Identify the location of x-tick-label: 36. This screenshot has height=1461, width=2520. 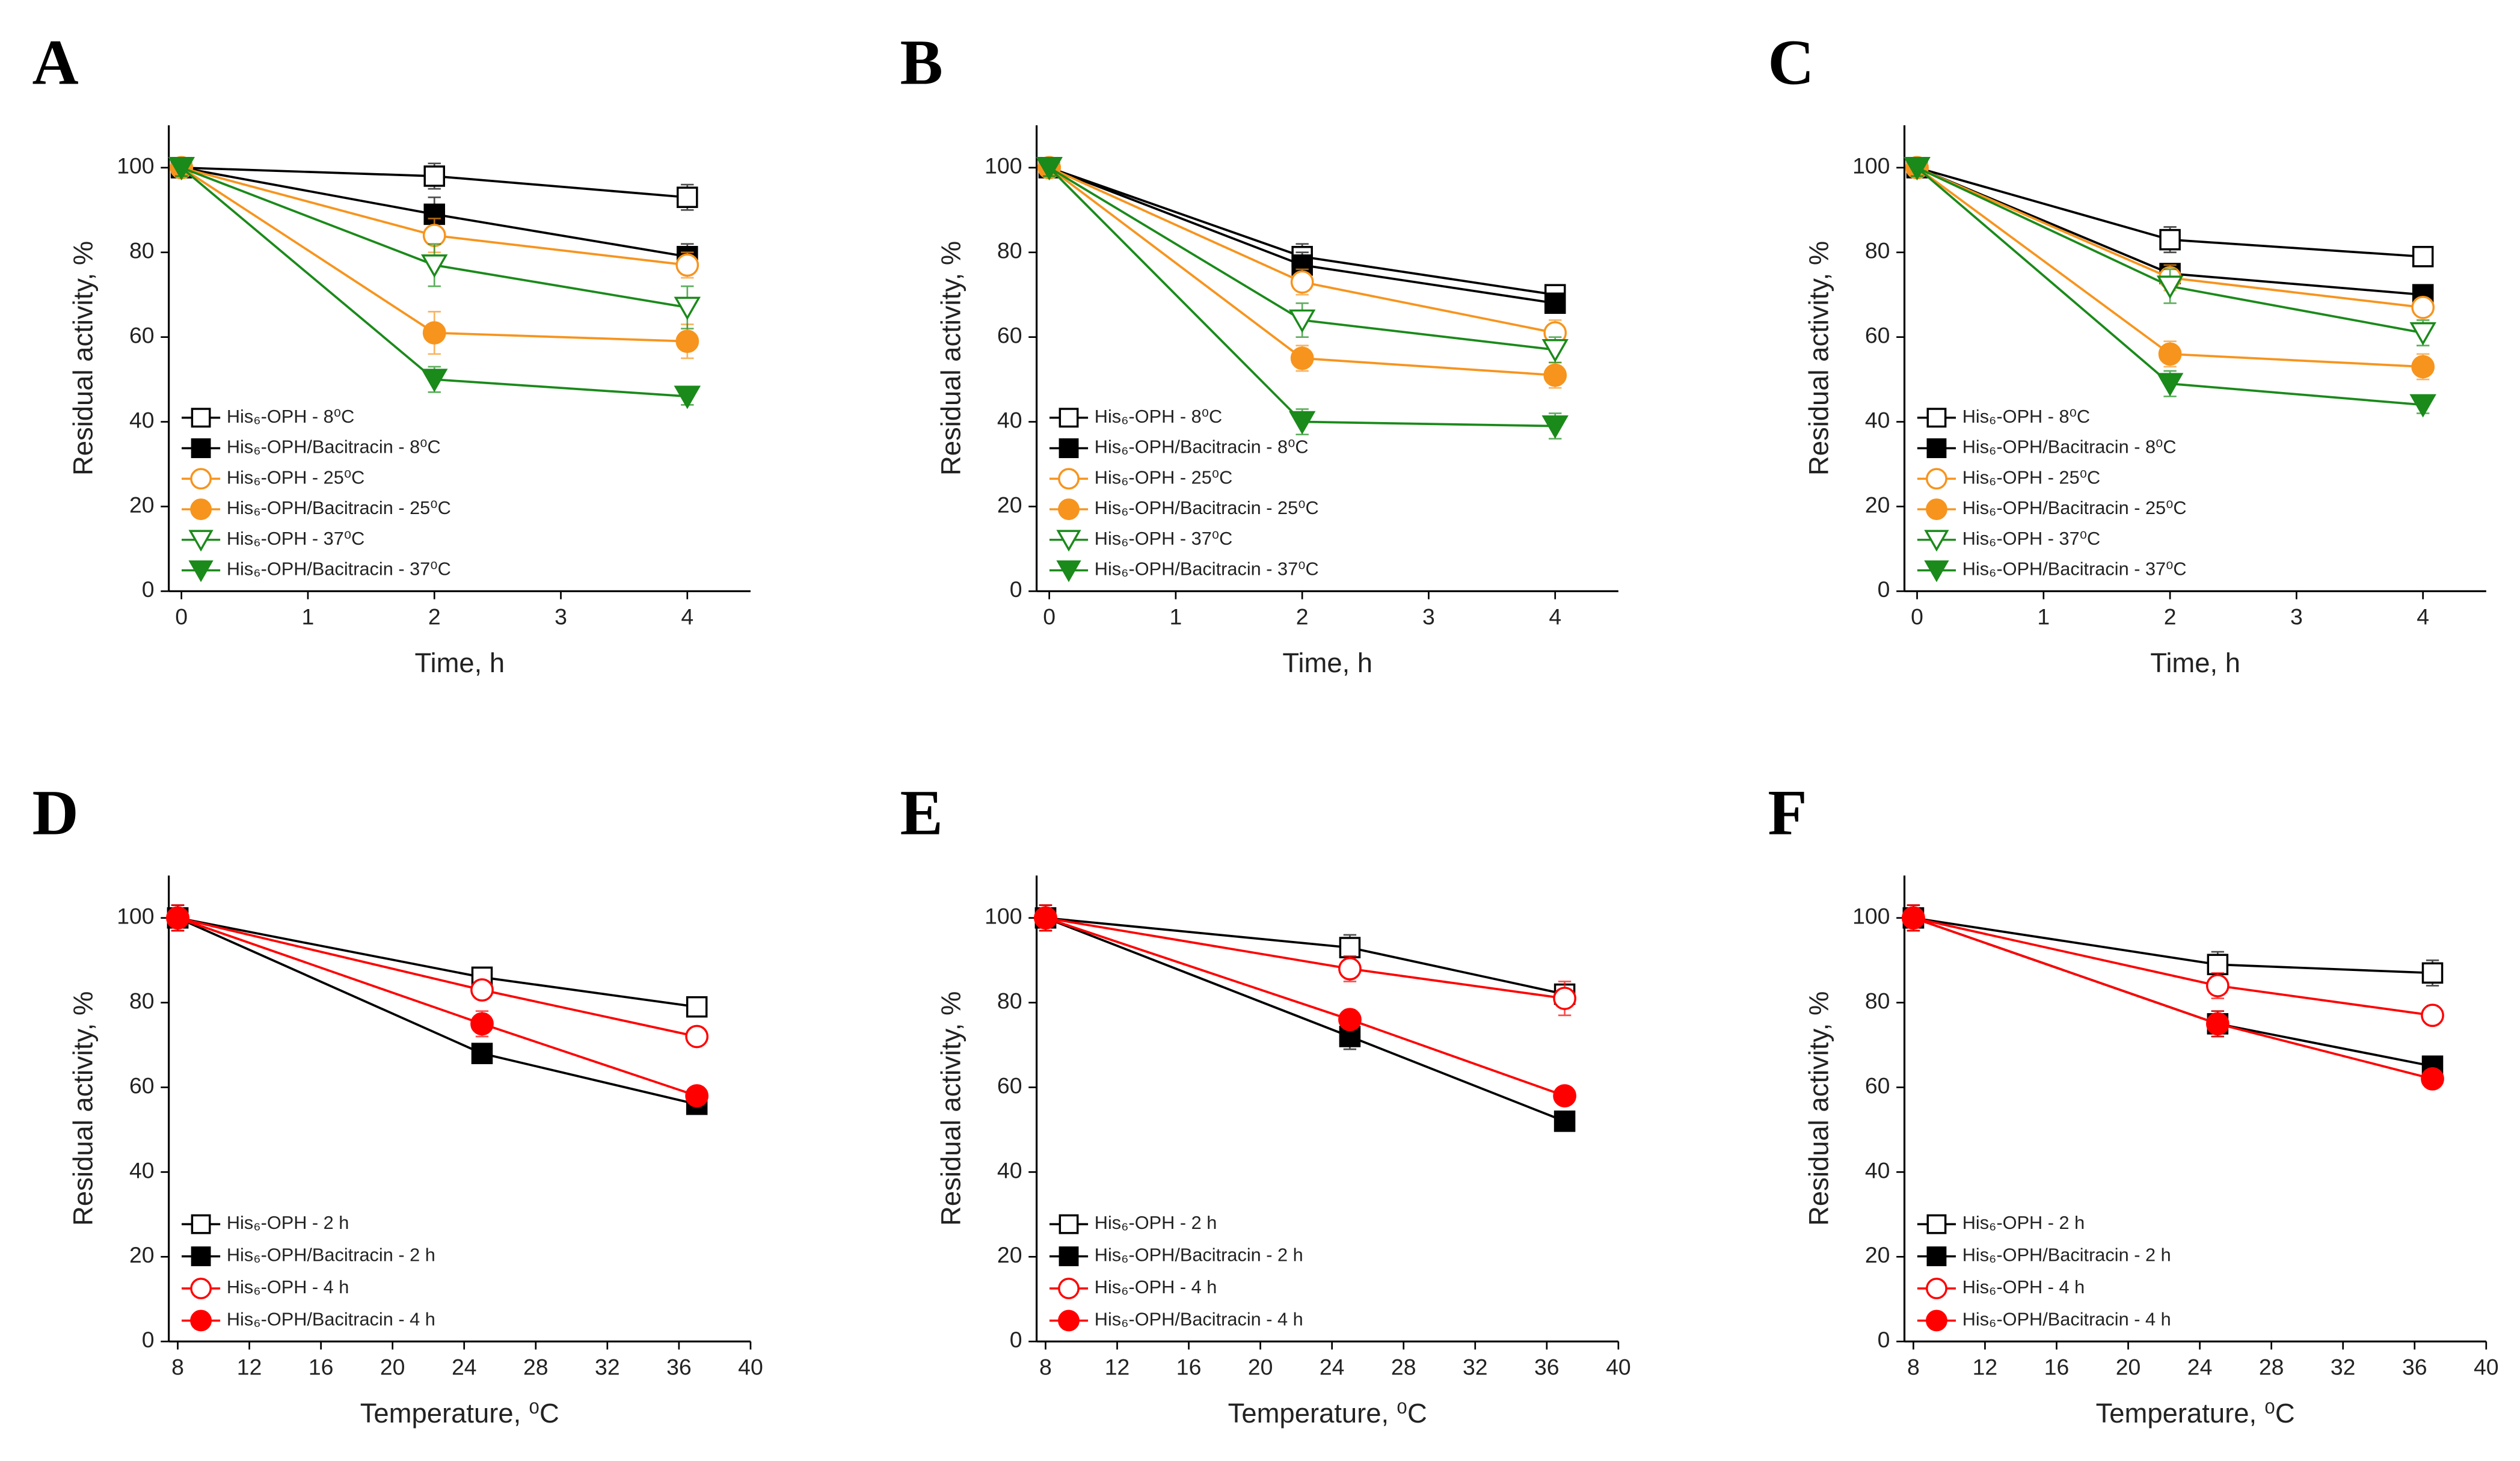
(679, 1366).